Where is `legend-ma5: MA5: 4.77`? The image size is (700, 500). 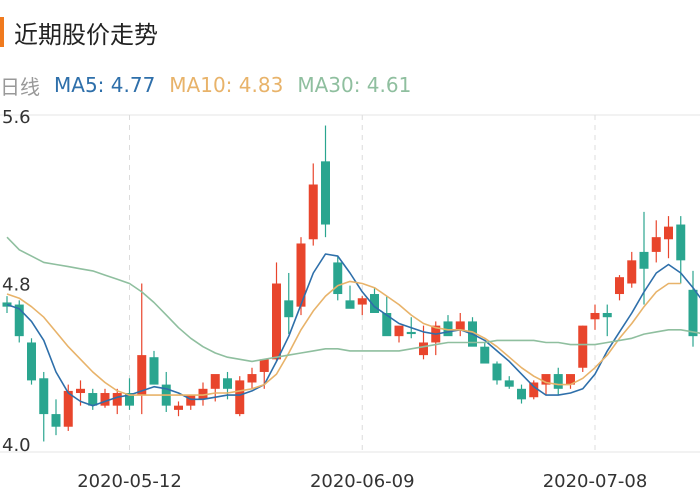
legend-ma5: MA5: 4.77 is located at coordinates (105, 85).